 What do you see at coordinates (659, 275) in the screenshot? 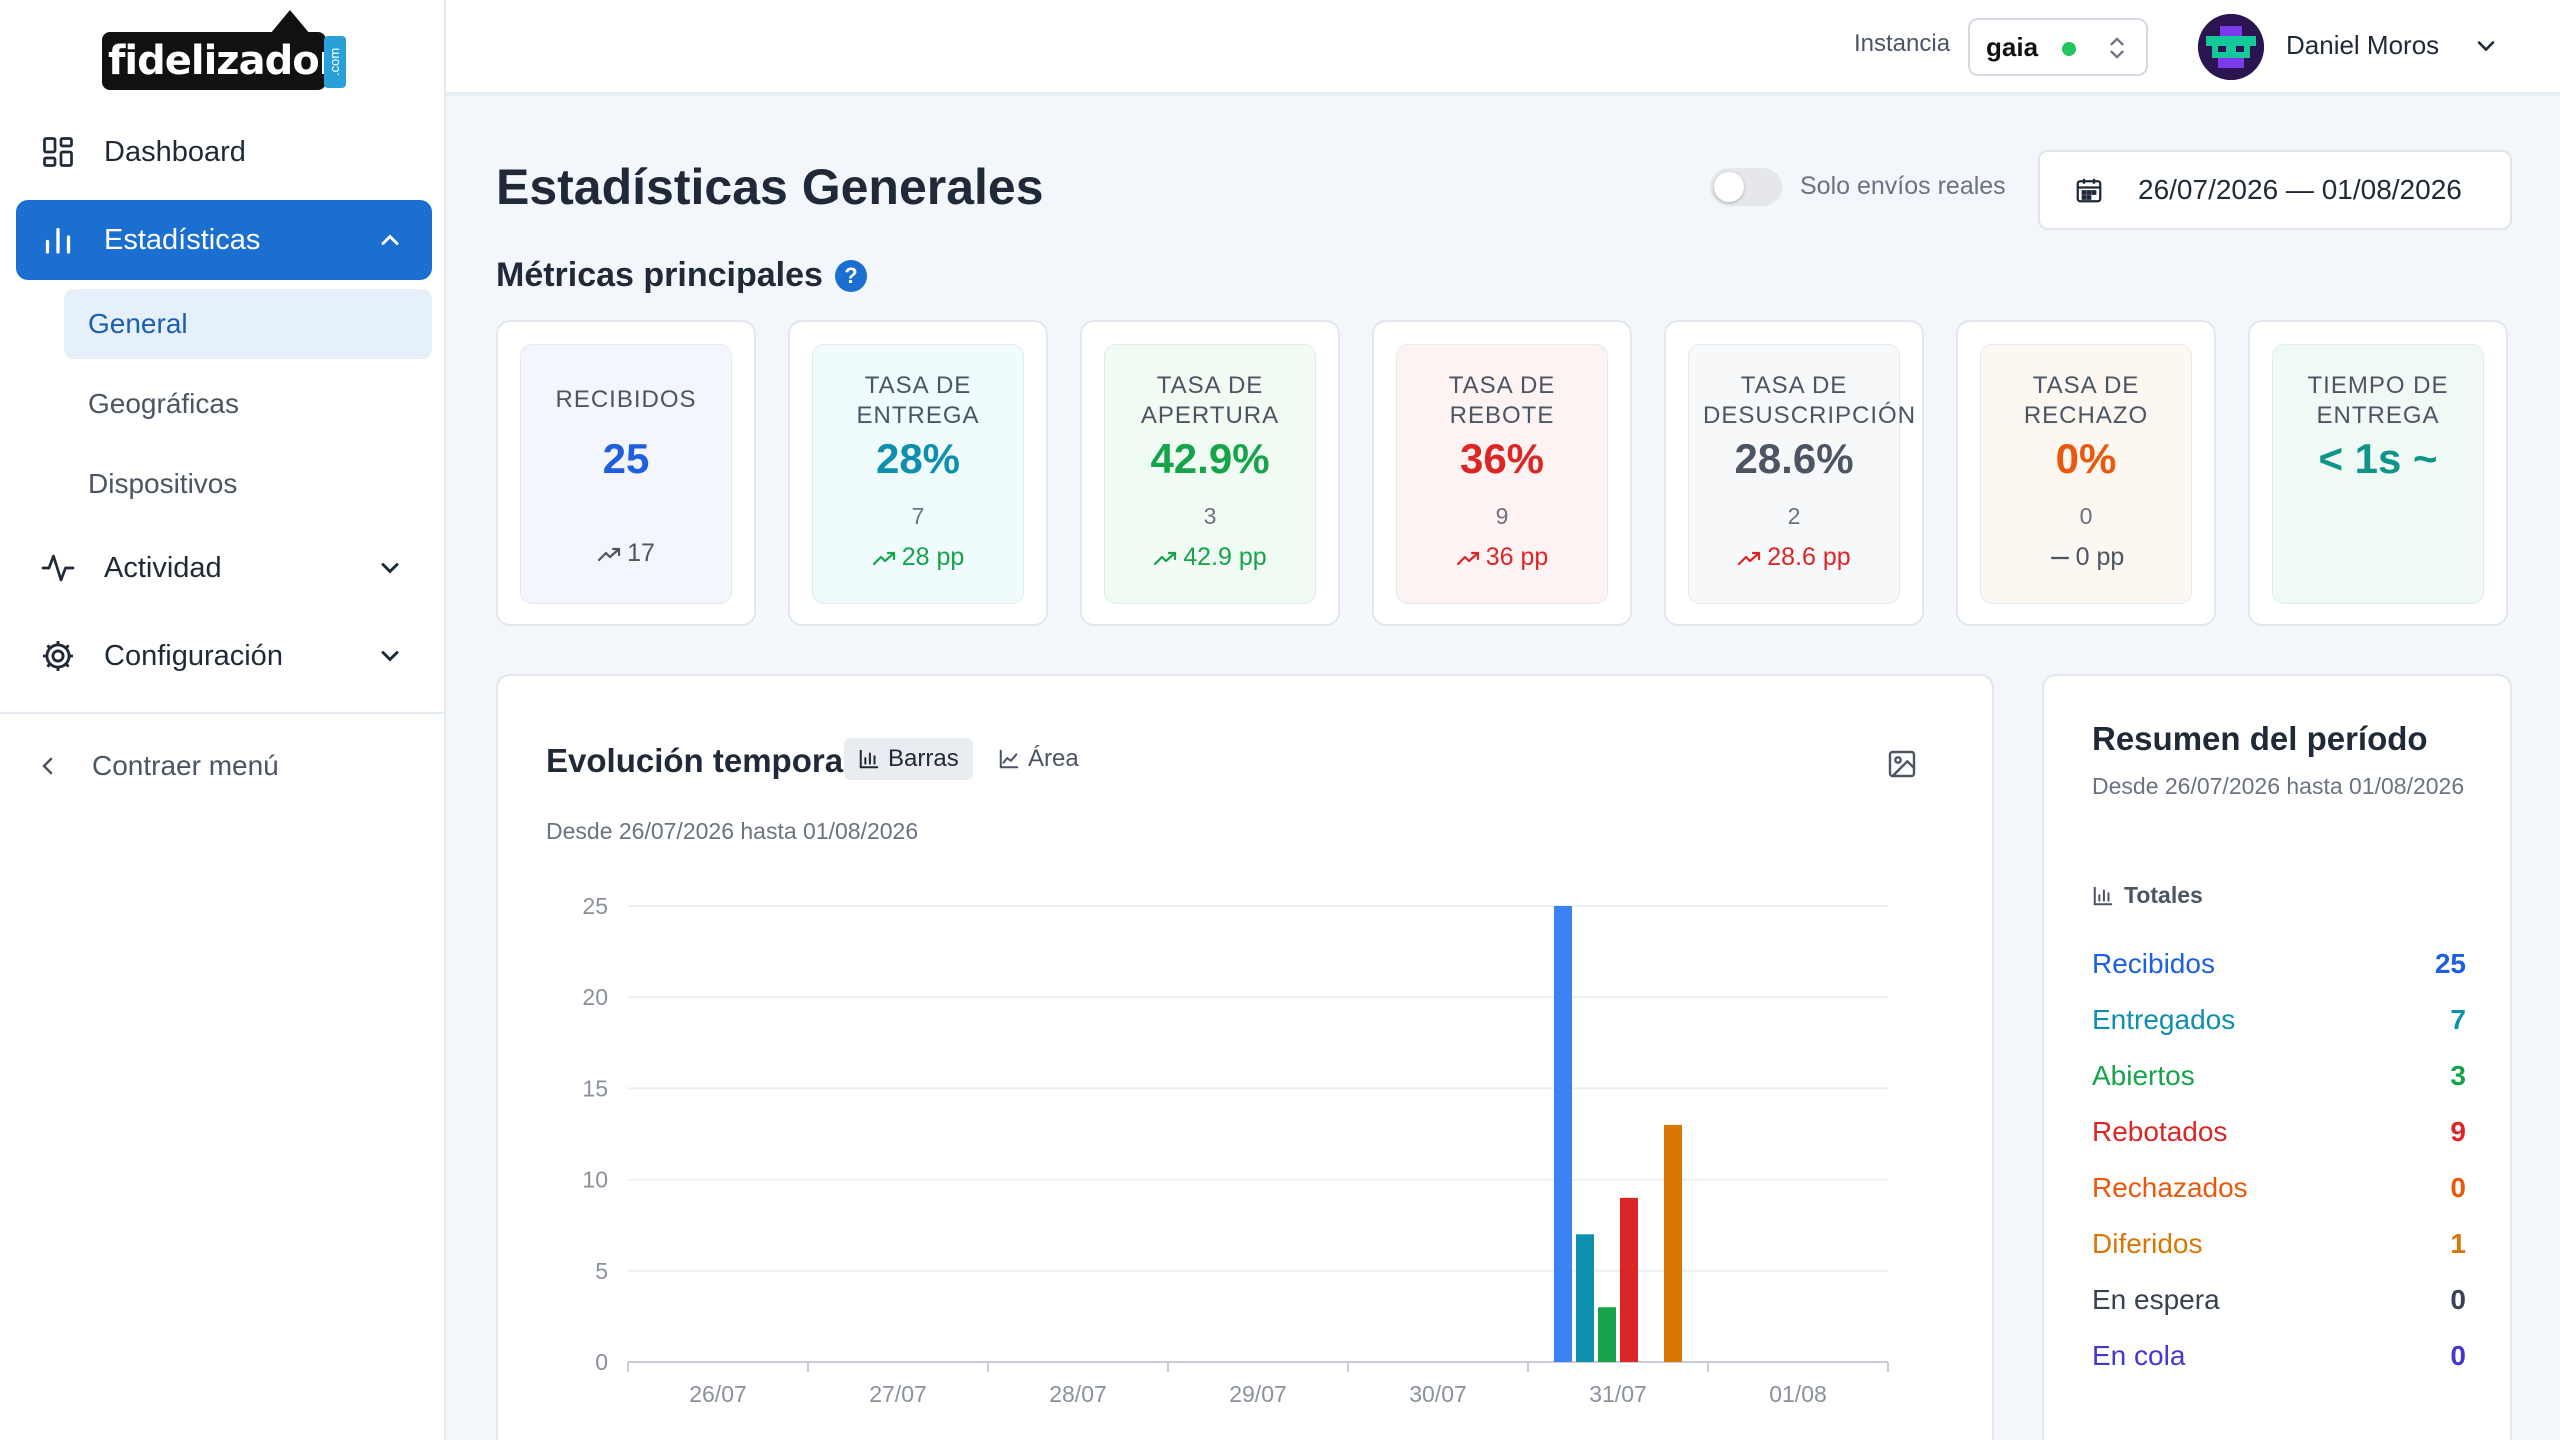
I see `section-title-text: Métricas principales` at bounding box center [659, 275].